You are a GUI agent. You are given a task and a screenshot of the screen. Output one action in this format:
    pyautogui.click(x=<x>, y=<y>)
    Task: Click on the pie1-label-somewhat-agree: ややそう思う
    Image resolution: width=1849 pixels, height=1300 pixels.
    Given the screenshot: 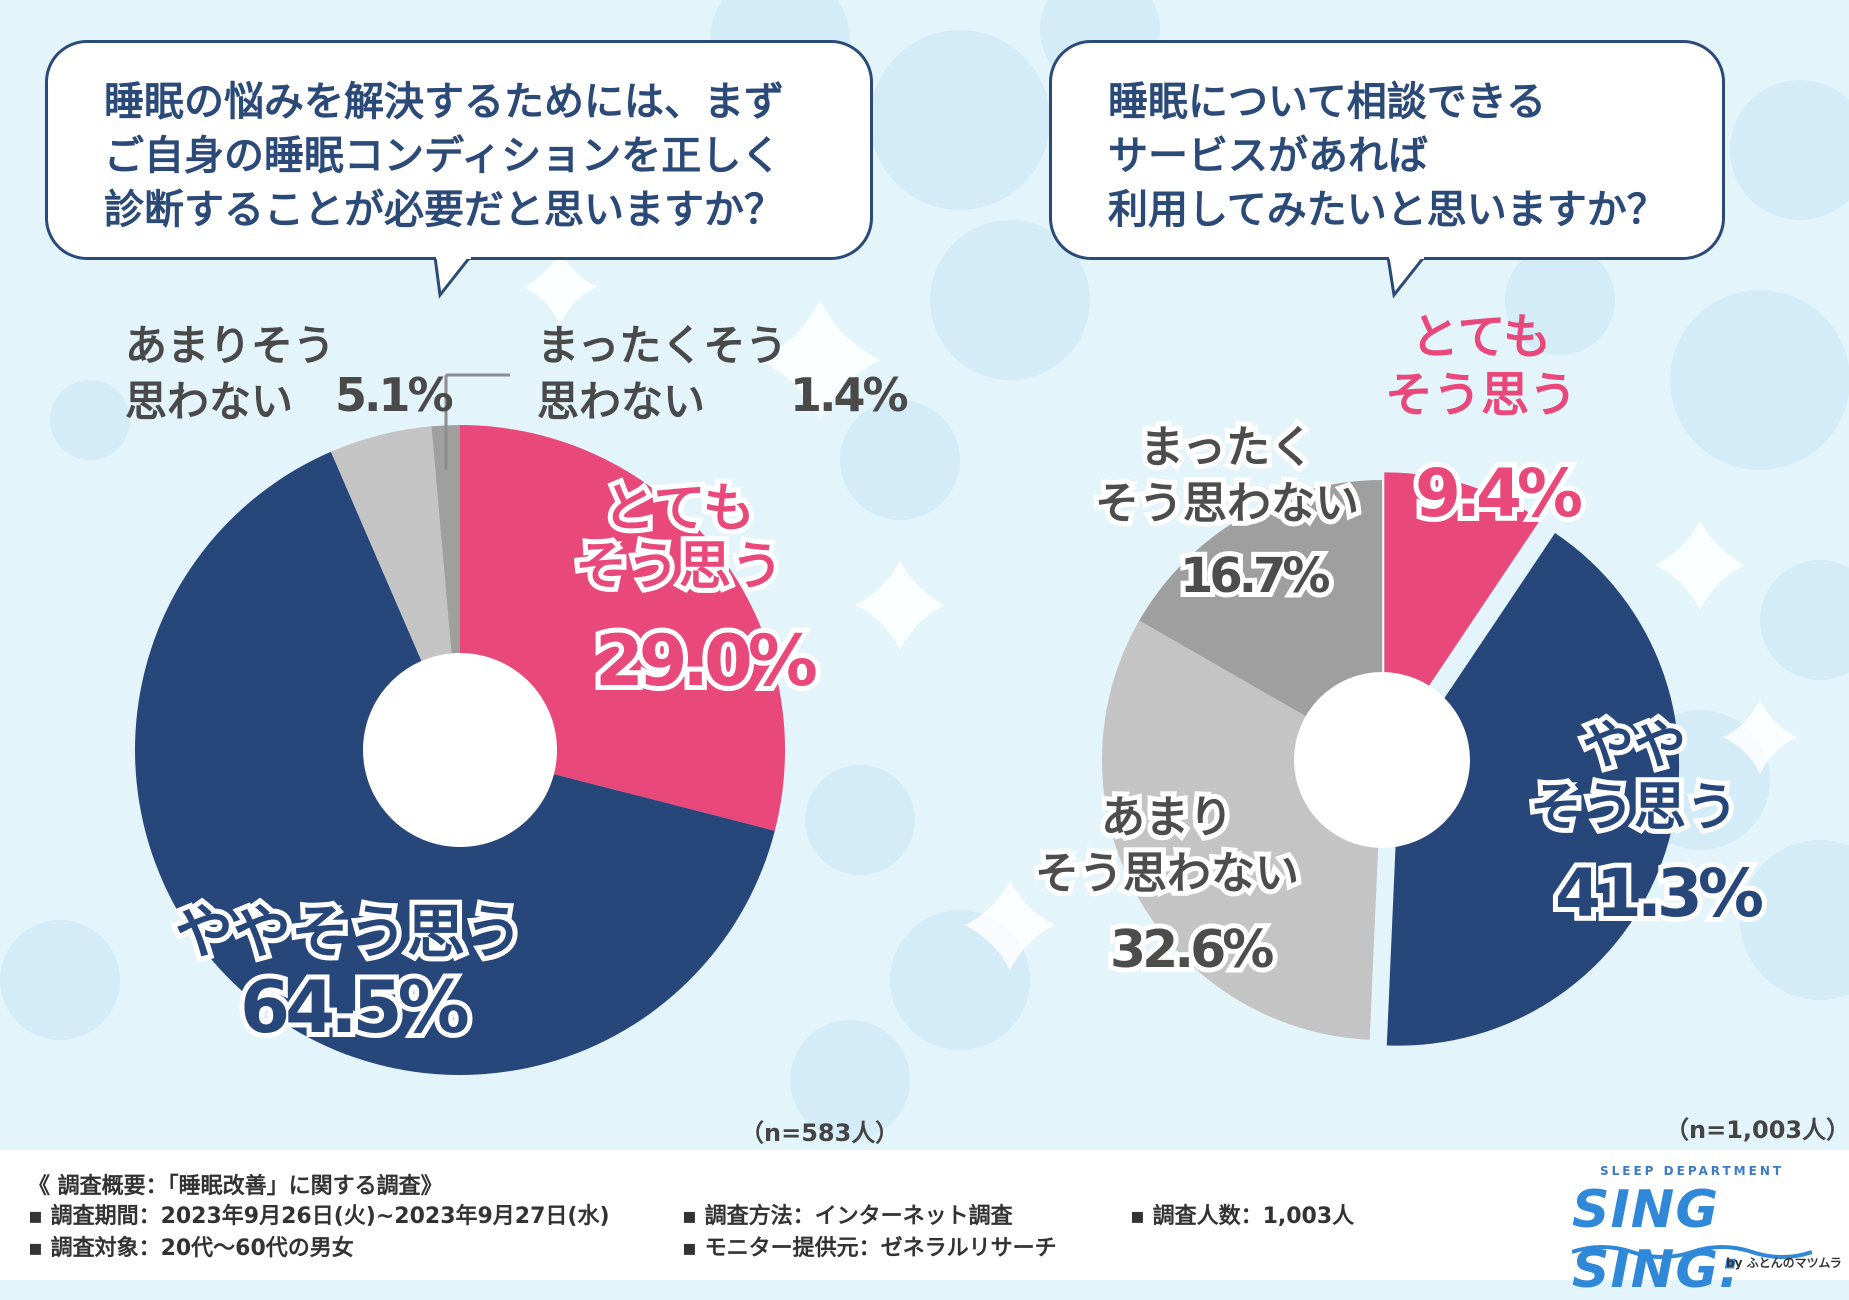 What is the action you would take?
    pyautogui.click(x=349, y=932)
    